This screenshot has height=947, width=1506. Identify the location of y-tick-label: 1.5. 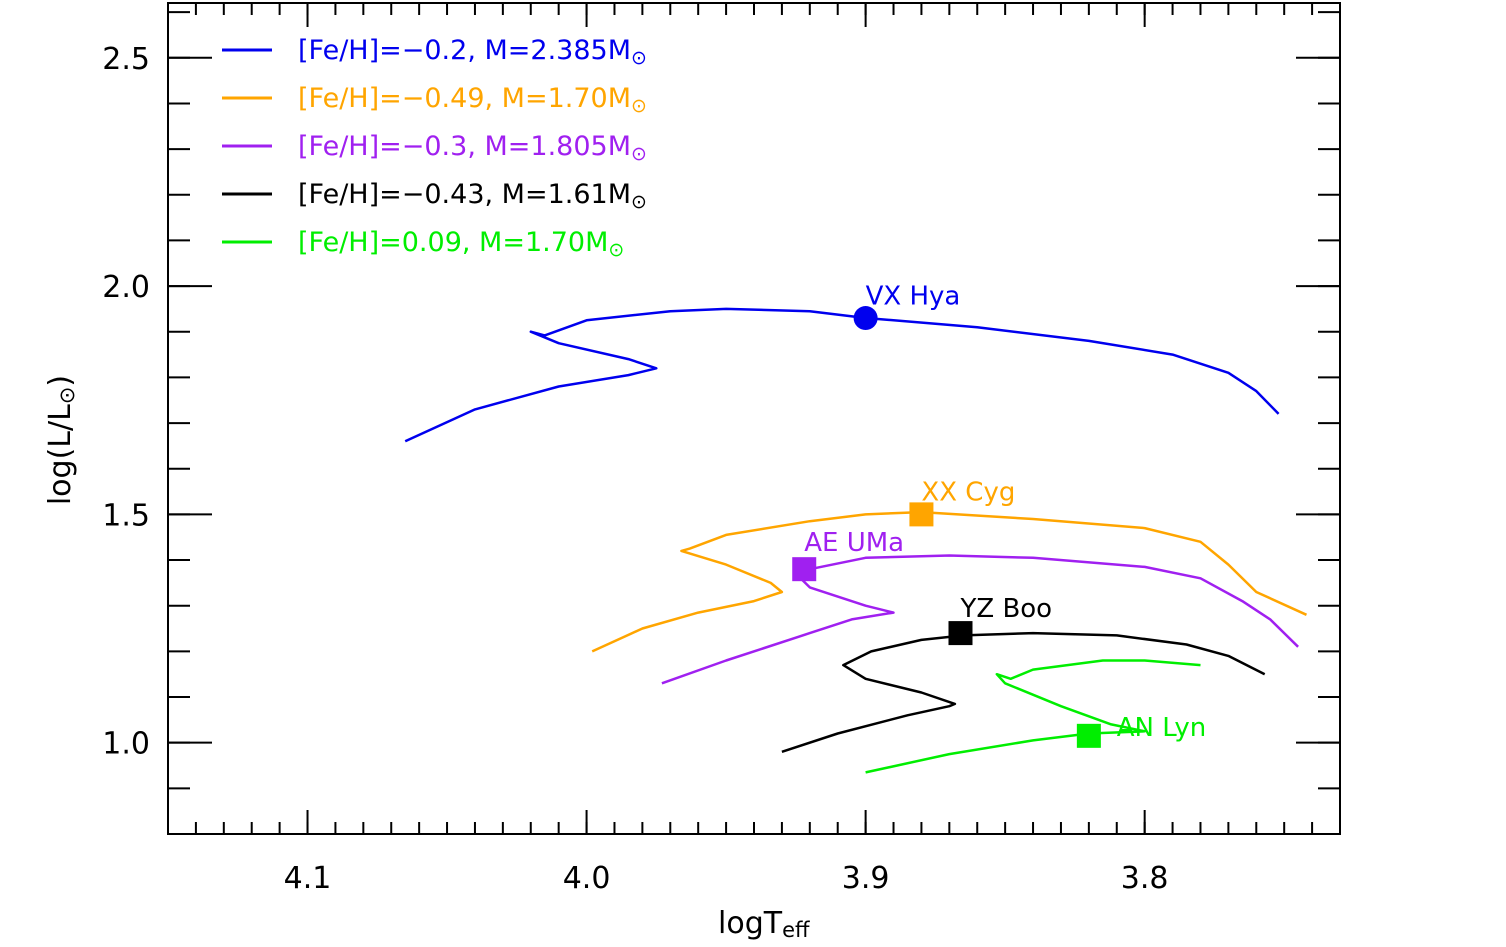
(126, 515).